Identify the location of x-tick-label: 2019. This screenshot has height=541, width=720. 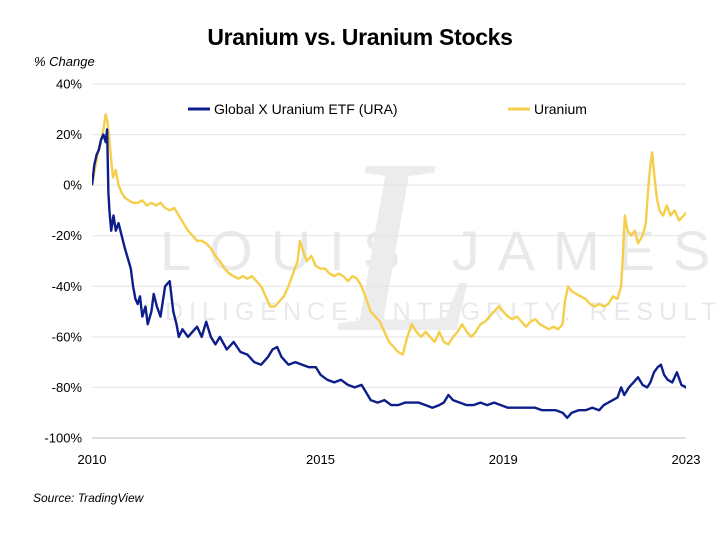
(503, 459).